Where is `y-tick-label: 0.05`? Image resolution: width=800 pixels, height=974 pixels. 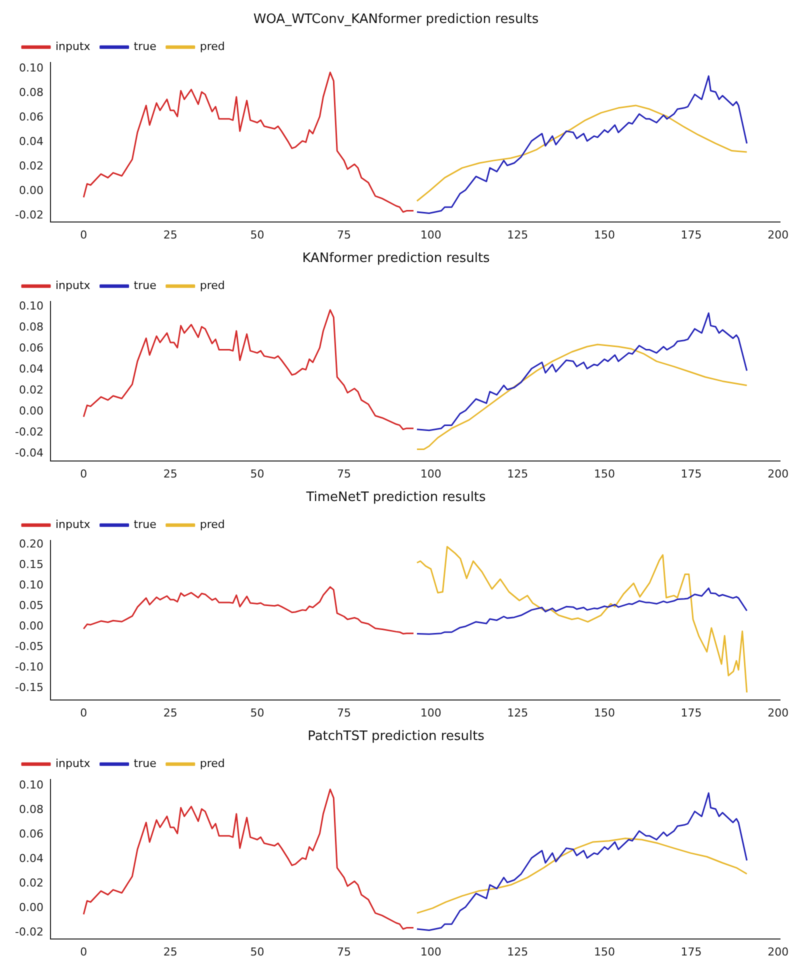
y-tick-label: 0.05 is located at coordinates (31, 605).